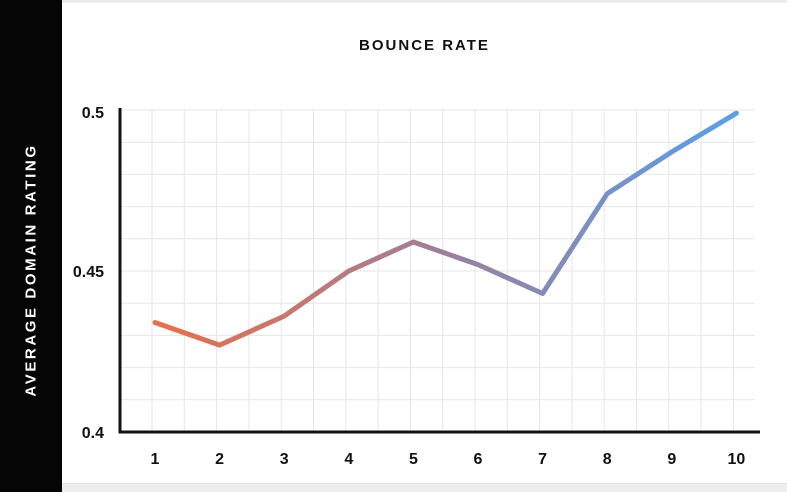  What do you see at coordinates (424, 487) in the screenshot?
I see `bottom-strip` at bounding box center [424, 487].